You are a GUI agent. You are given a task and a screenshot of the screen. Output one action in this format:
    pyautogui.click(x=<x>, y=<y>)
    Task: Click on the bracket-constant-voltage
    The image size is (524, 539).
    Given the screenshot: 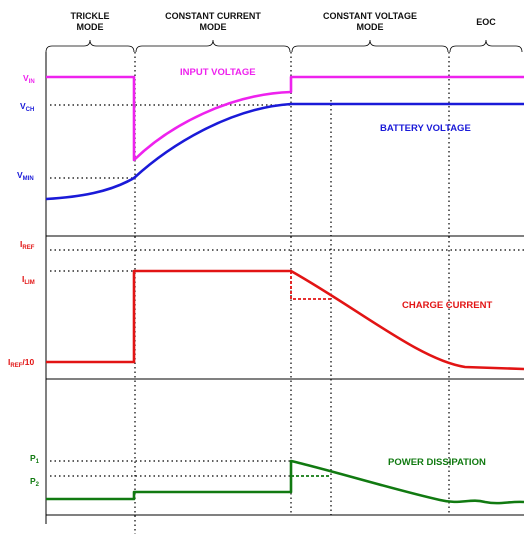 What is the action you would take?
    pyautogui.click(x=370, y=46)
    